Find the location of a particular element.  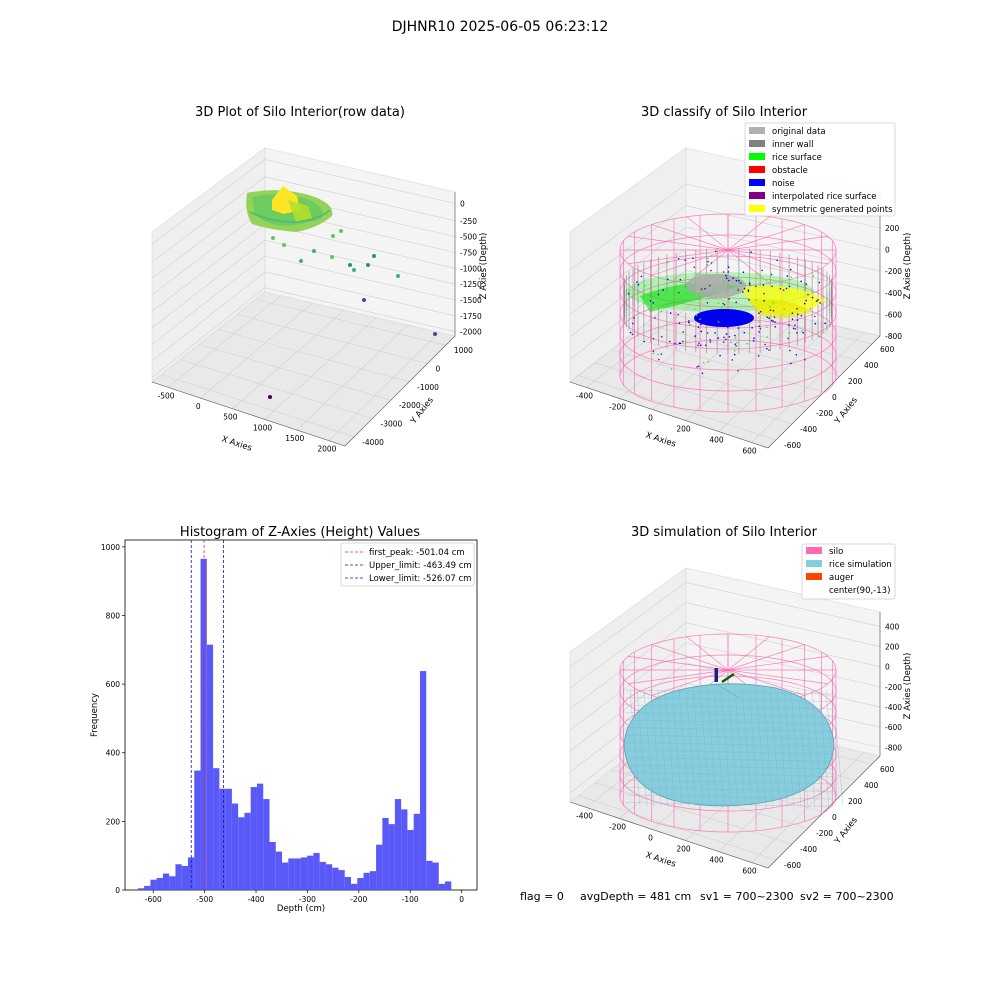

x-tick-label: 200 is located at coordinates (683, 849).